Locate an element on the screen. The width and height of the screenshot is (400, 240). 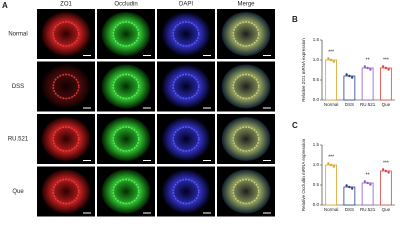
column-header: DAPI is located at coordinates (186, 5).